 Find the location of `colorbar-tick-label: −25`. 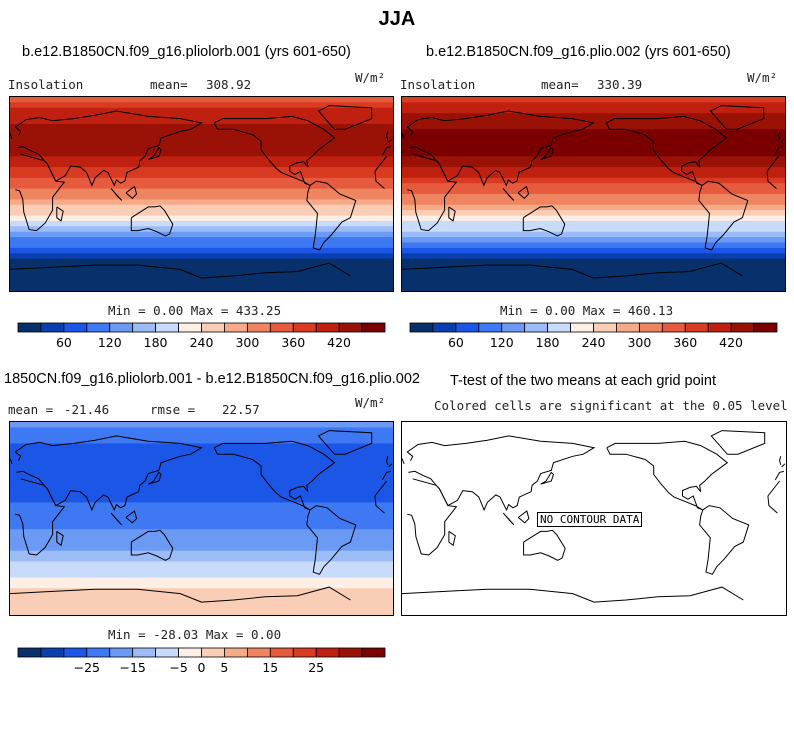

colorbar-tick-label: −25 is located at coordinates (87, 667).